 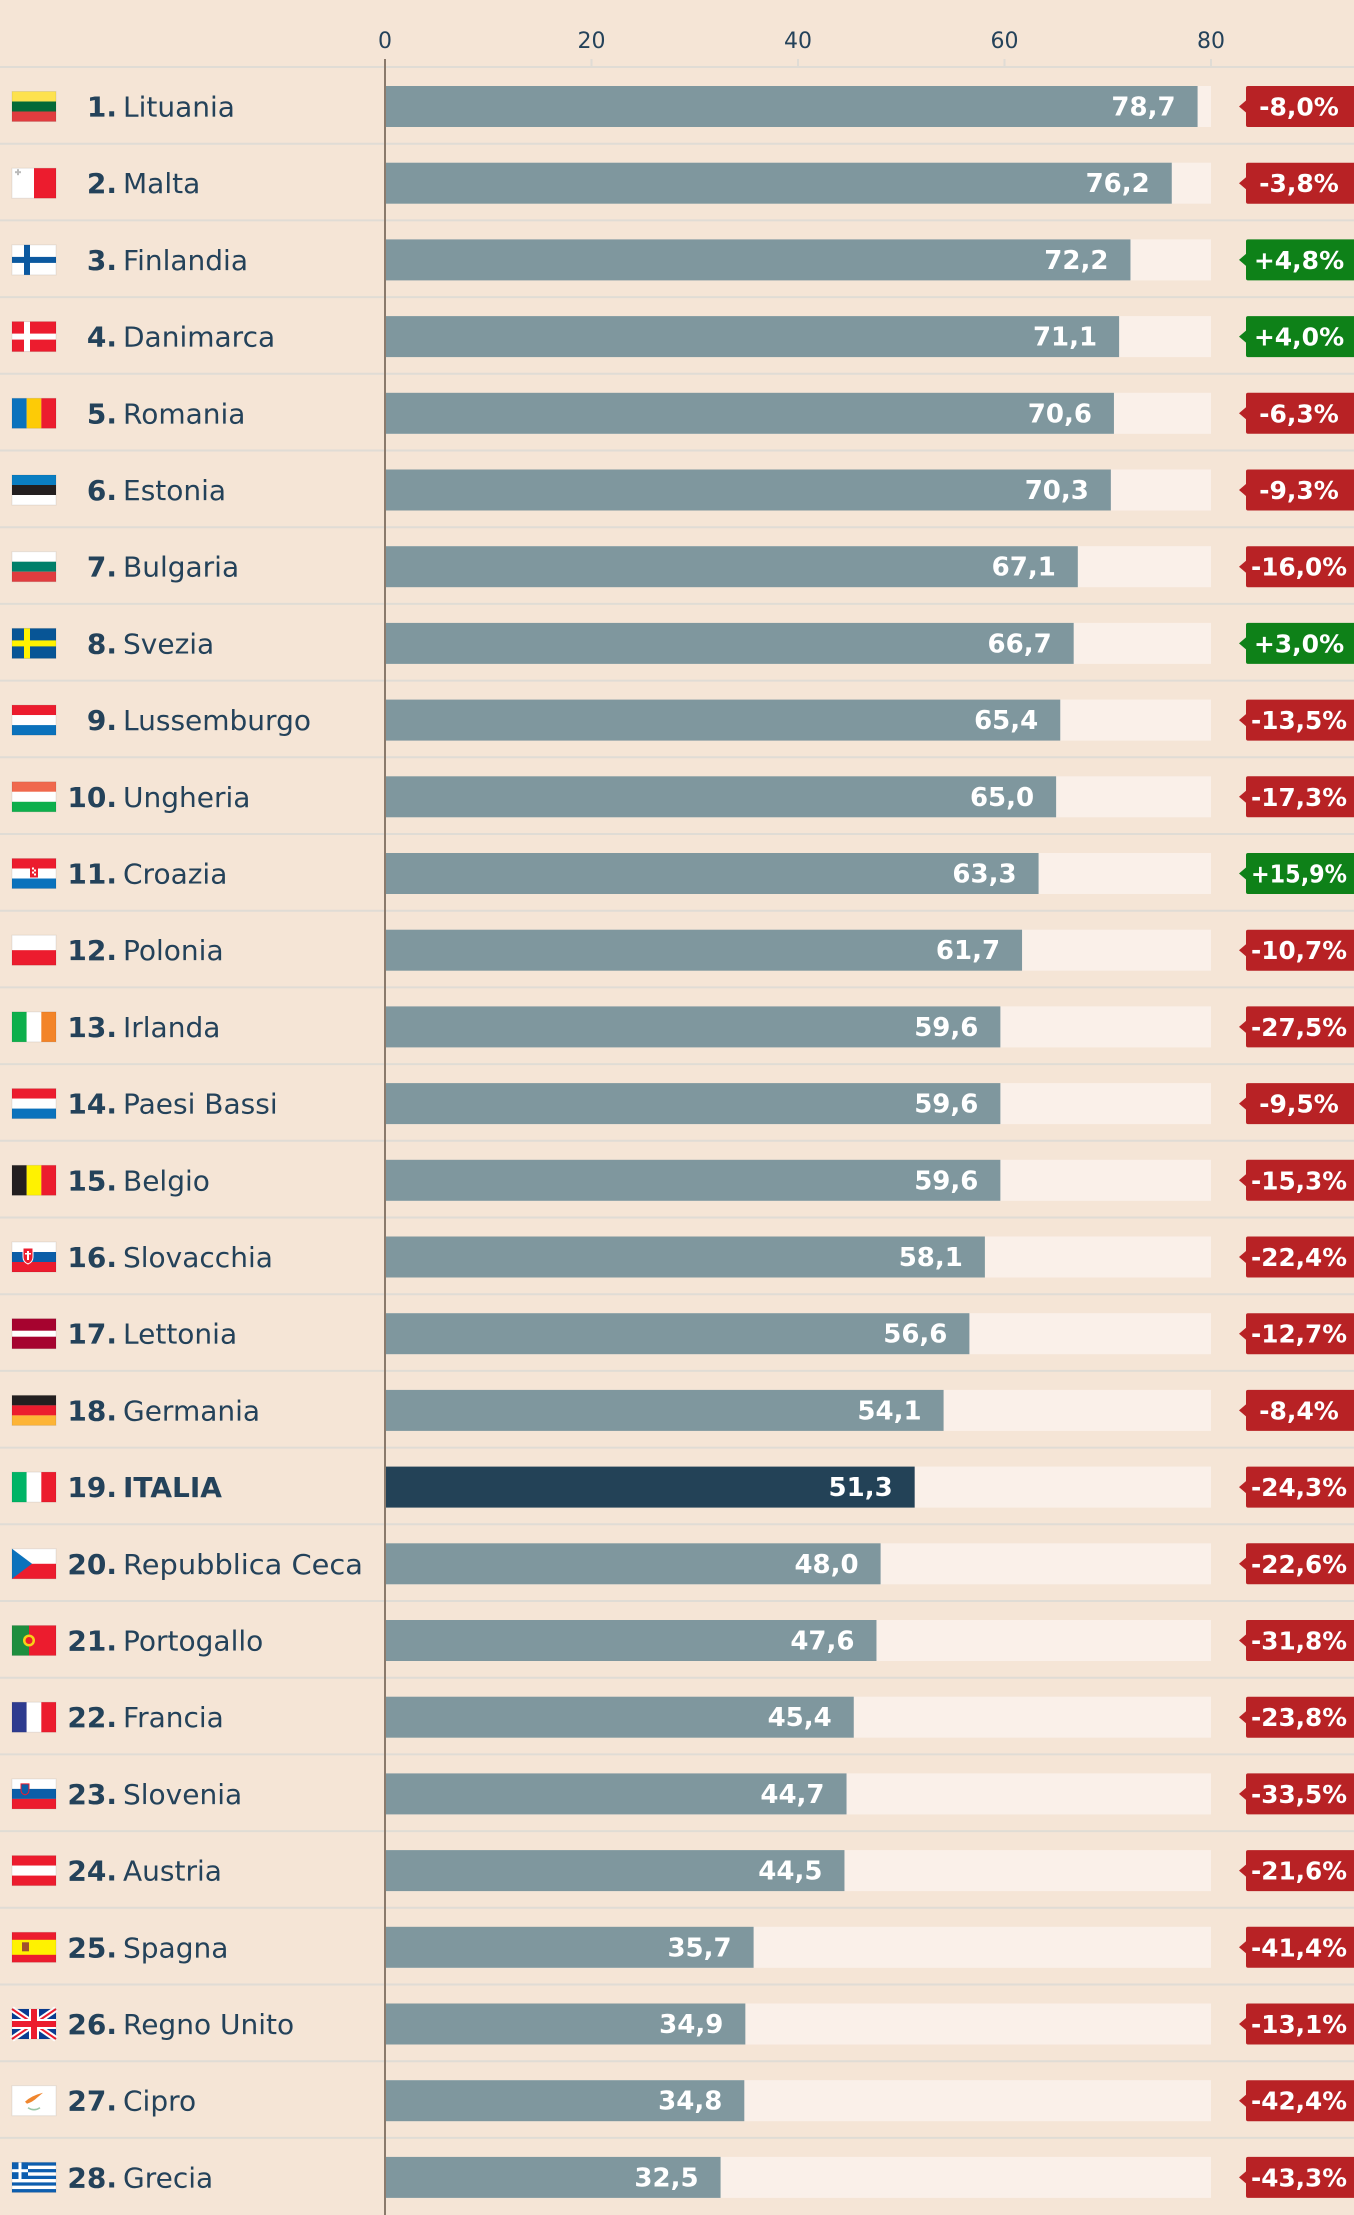 What do you see at coordinates (931, 1258) in the screenshot?
I see `bar-value-label: 58,1` at bounding box center [931, 1258].